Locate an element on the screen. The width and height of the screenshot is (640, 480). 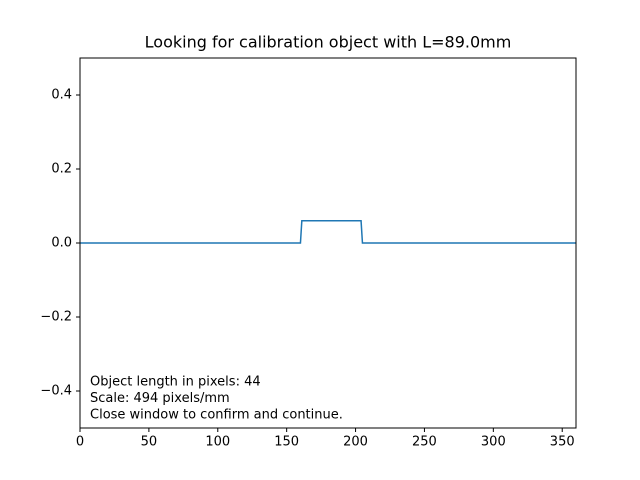
x-tick-label: 250 is located at coordinates (424, 442).